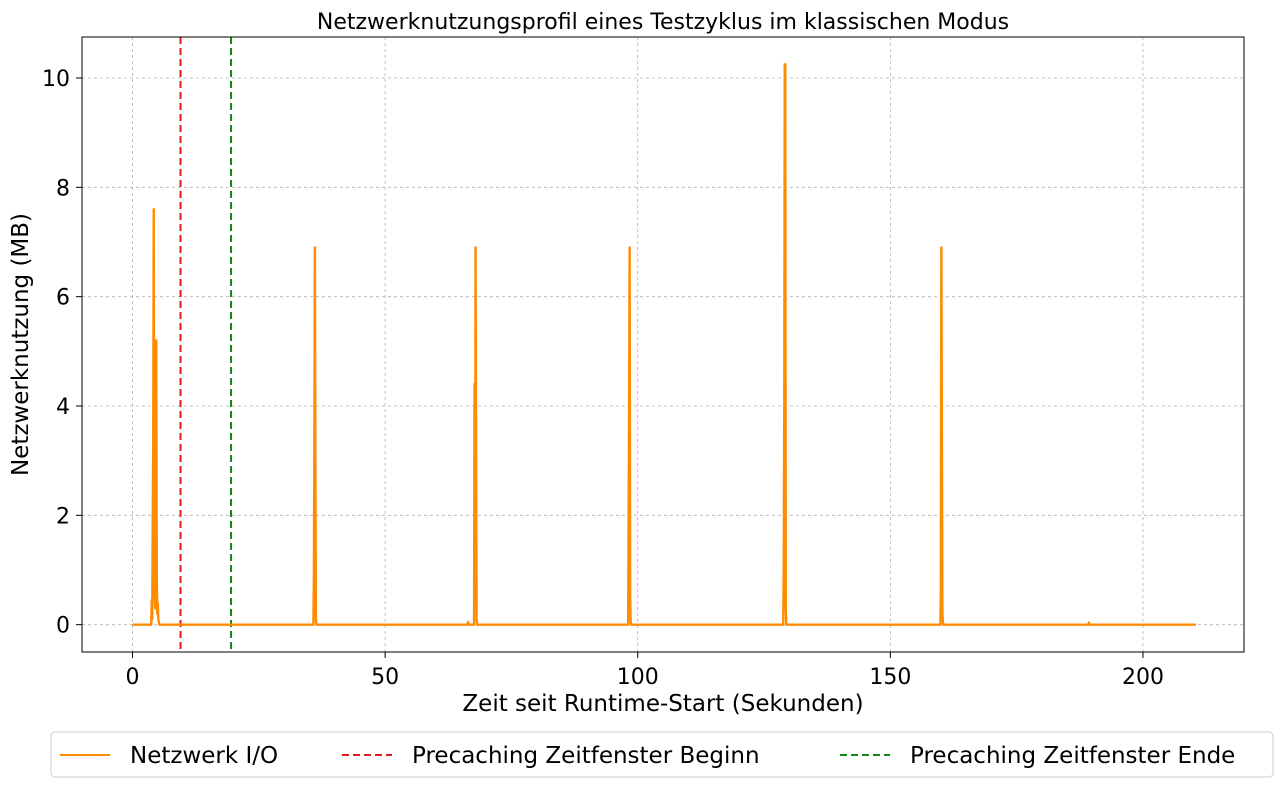  I want to click on legend-label: Precaching Zeitfenster Beginn, so click(586, 756).